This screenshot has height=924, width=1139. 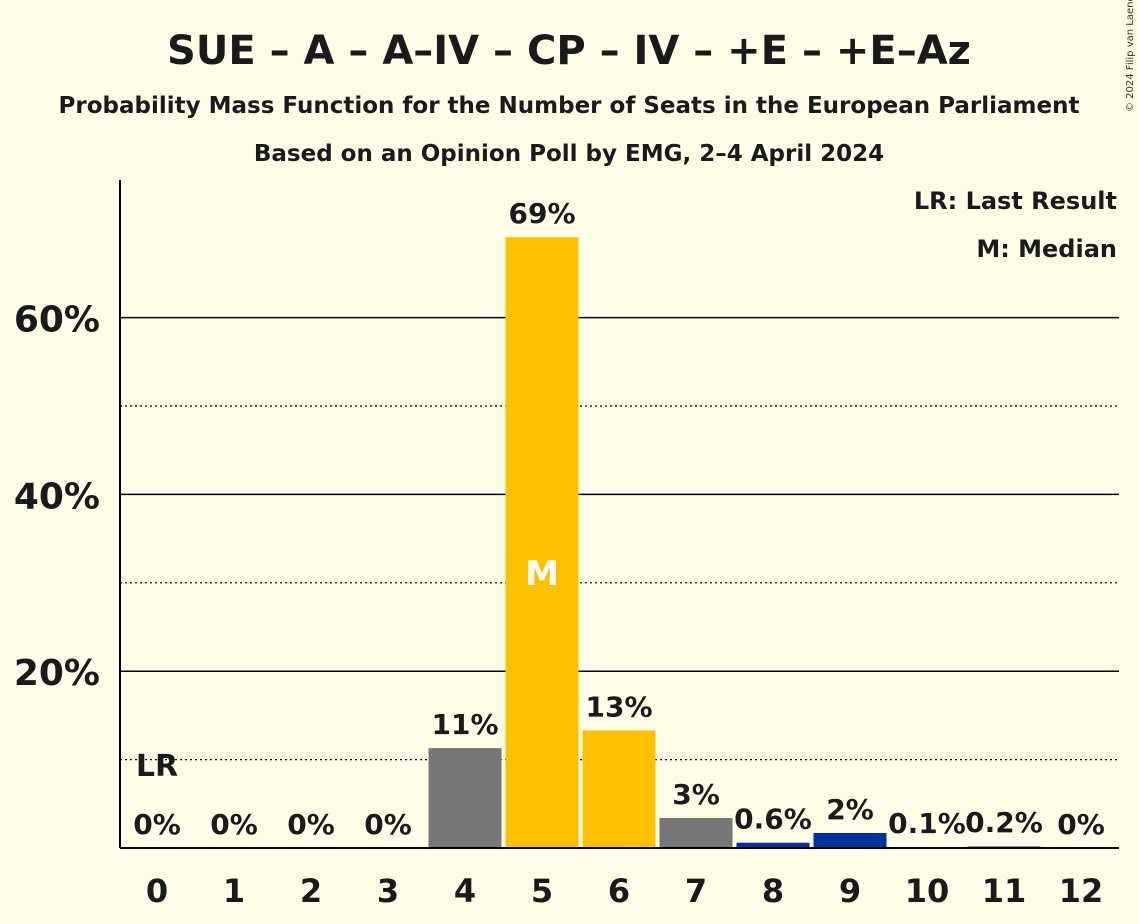 What do you see at coordinates (388, 891) in the screenshot?
I see `x-tick-label: 3` at bounding box center [388, 891].